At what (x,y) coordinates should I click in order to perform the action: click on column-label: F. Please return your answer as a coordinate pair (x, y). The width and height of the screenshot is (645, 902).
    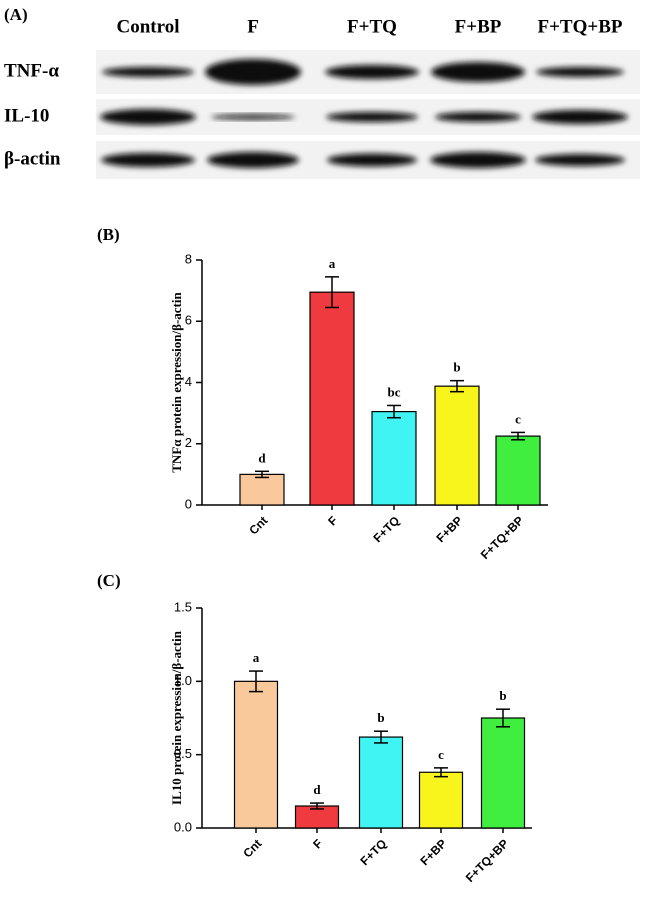
    Looking at the image, I should click on (253, 26).